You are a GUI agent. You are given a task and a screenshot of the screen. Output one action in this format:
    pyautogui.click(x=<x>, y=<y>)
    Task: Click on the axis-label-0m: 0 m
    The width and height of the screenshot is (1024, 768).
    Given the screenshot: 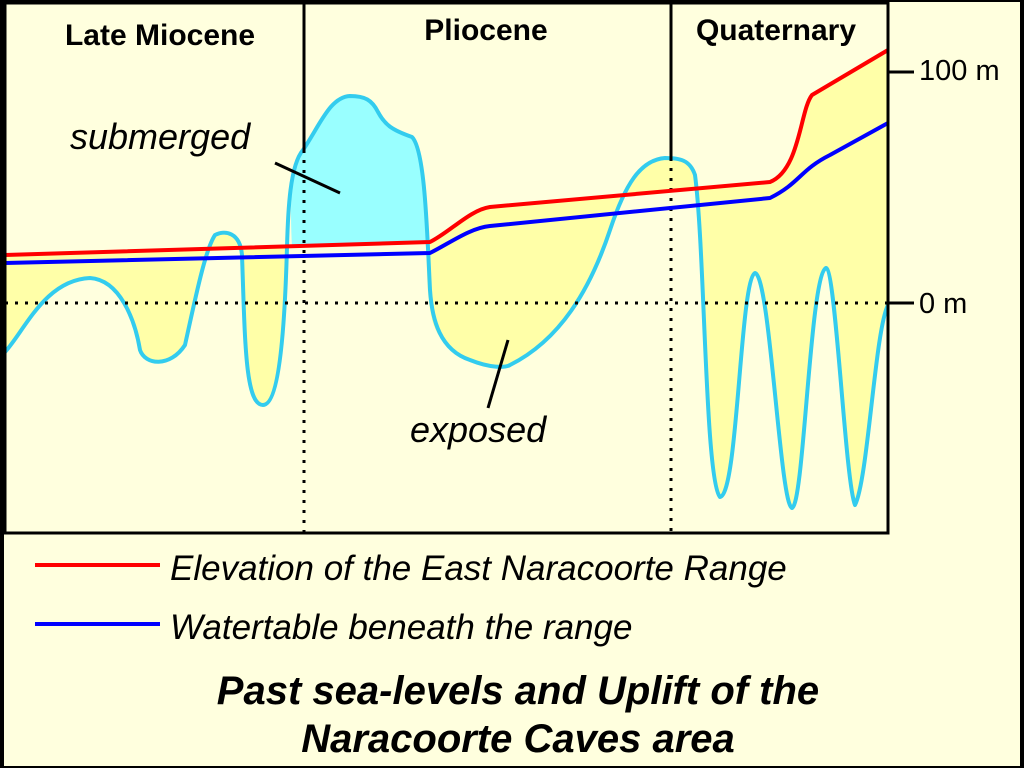 What is the action you would take?
    pyautogui.click(x=943, y=304)
    